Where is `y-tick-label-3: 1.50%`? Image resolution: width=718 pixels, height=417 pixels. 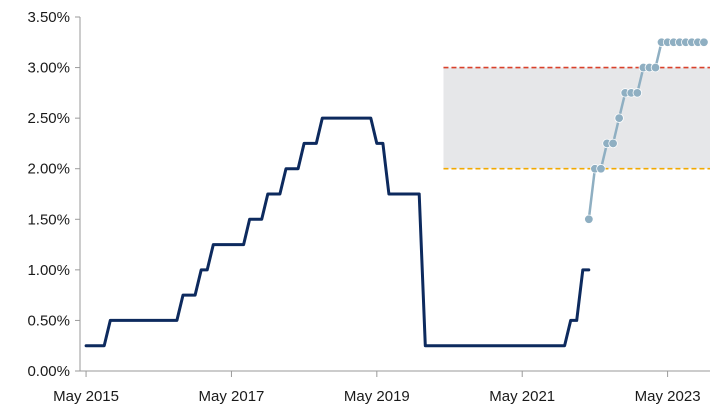
y-tick-label-3: 1.50% is located at coordinates (48, 219).